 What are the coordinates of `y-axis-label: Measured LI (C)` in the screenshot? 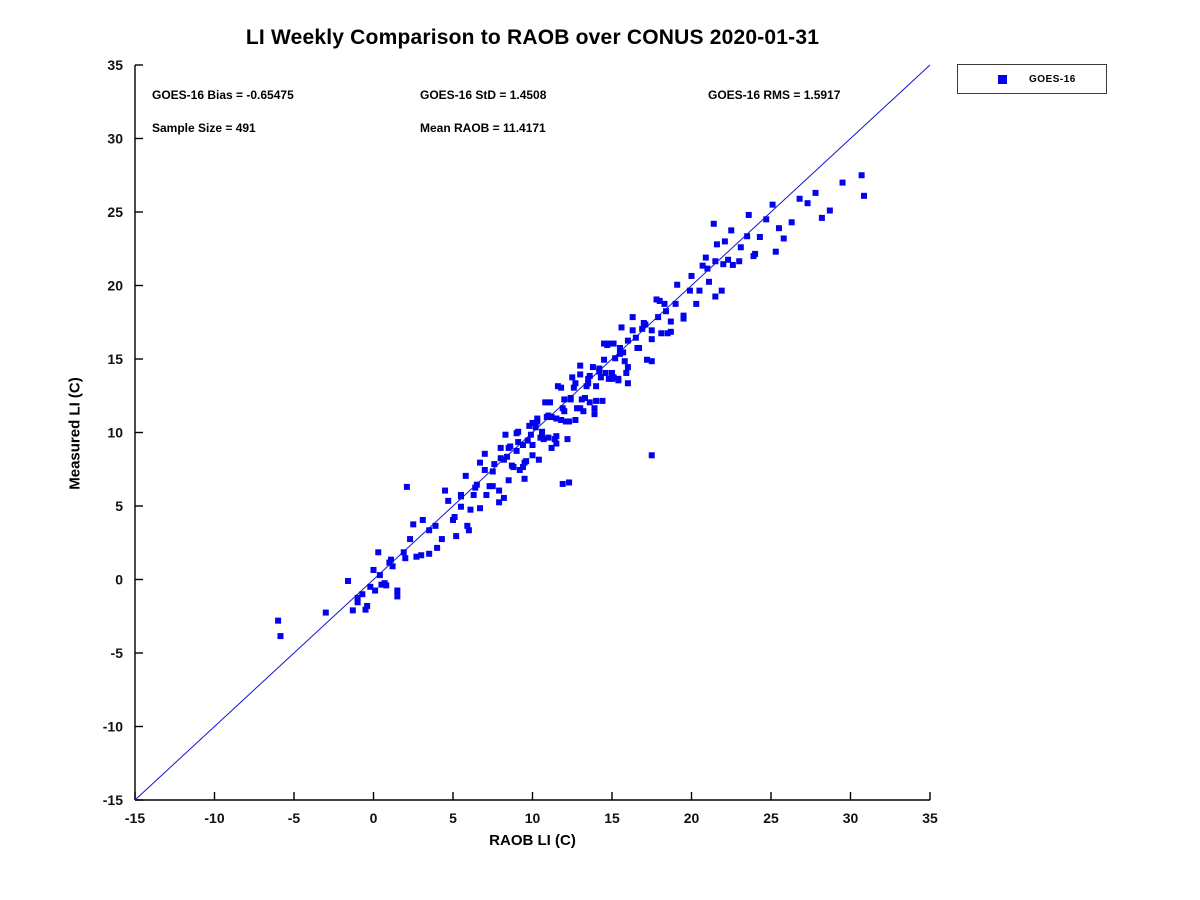 It's located at (75, 433).